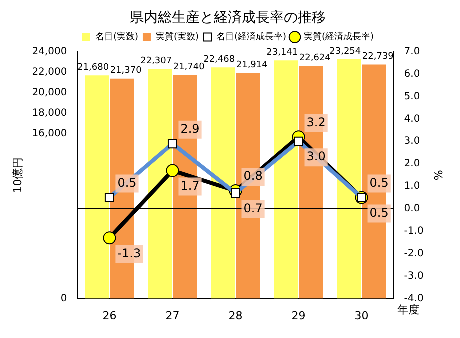 The image size is (460, 338). I want to click on legend-label: 名目(実数), so click(116, 37).